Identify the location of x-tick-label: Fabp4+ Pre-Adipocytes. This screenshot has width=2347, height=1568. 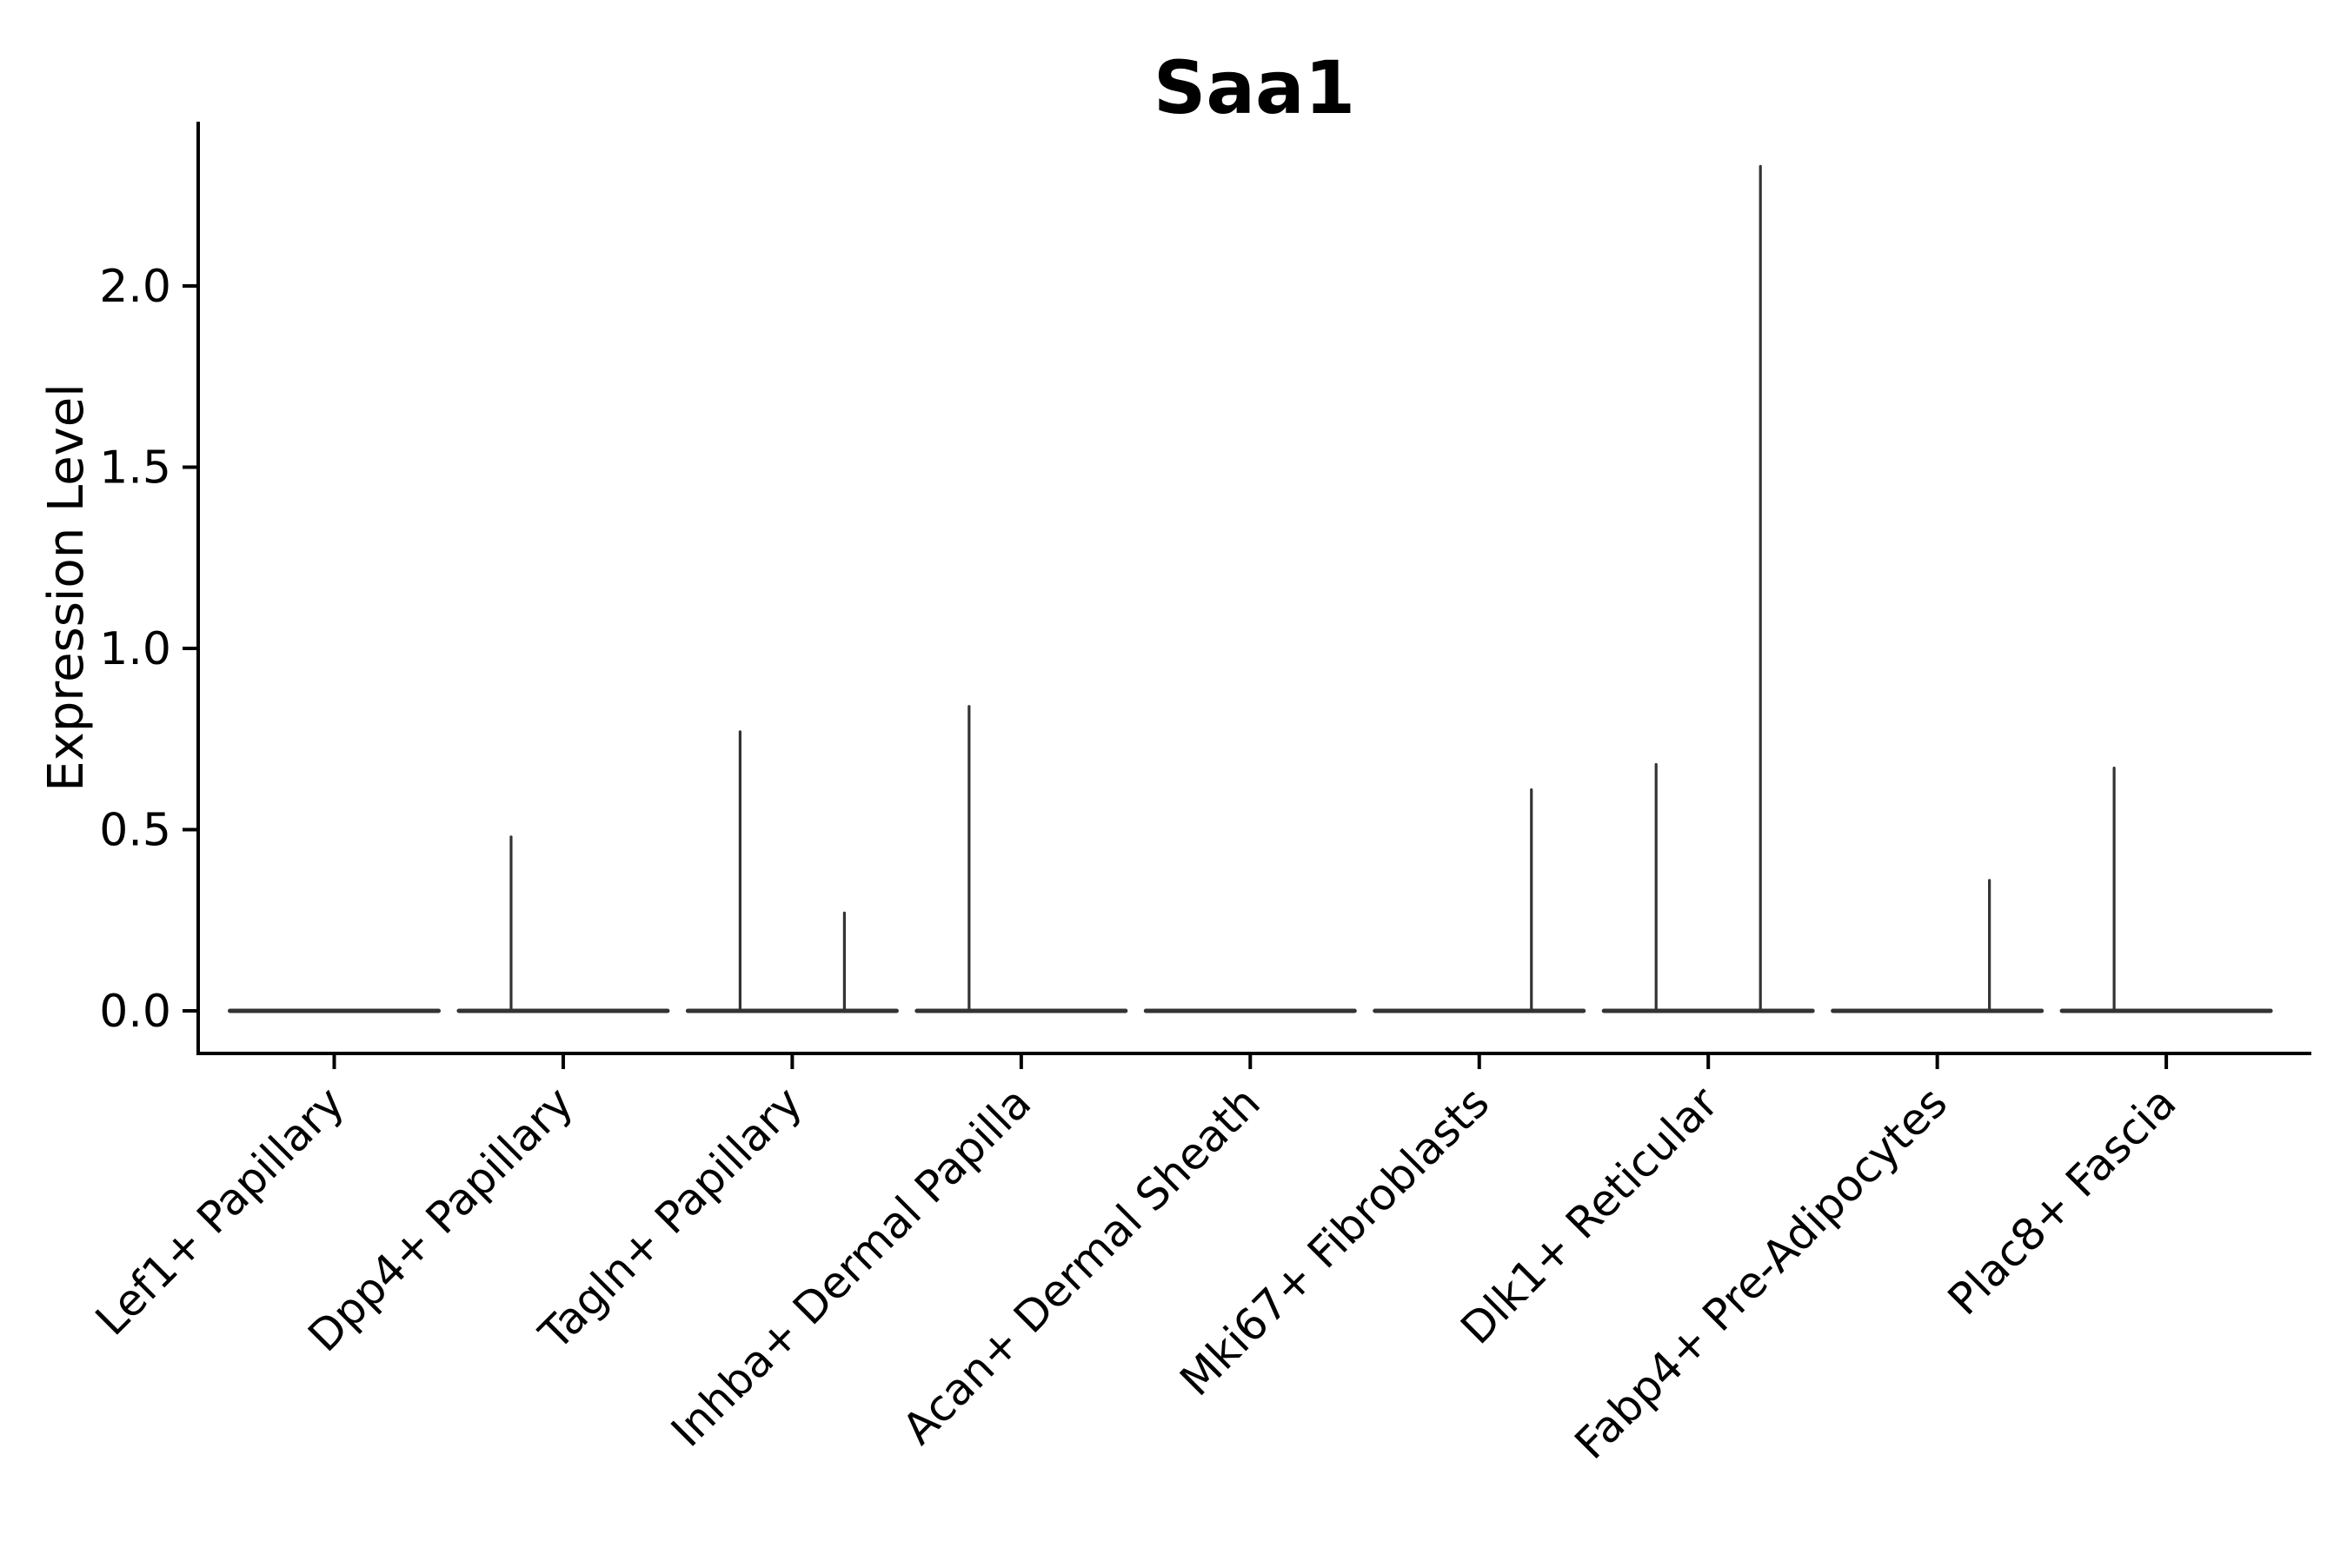
(1762, 1273).